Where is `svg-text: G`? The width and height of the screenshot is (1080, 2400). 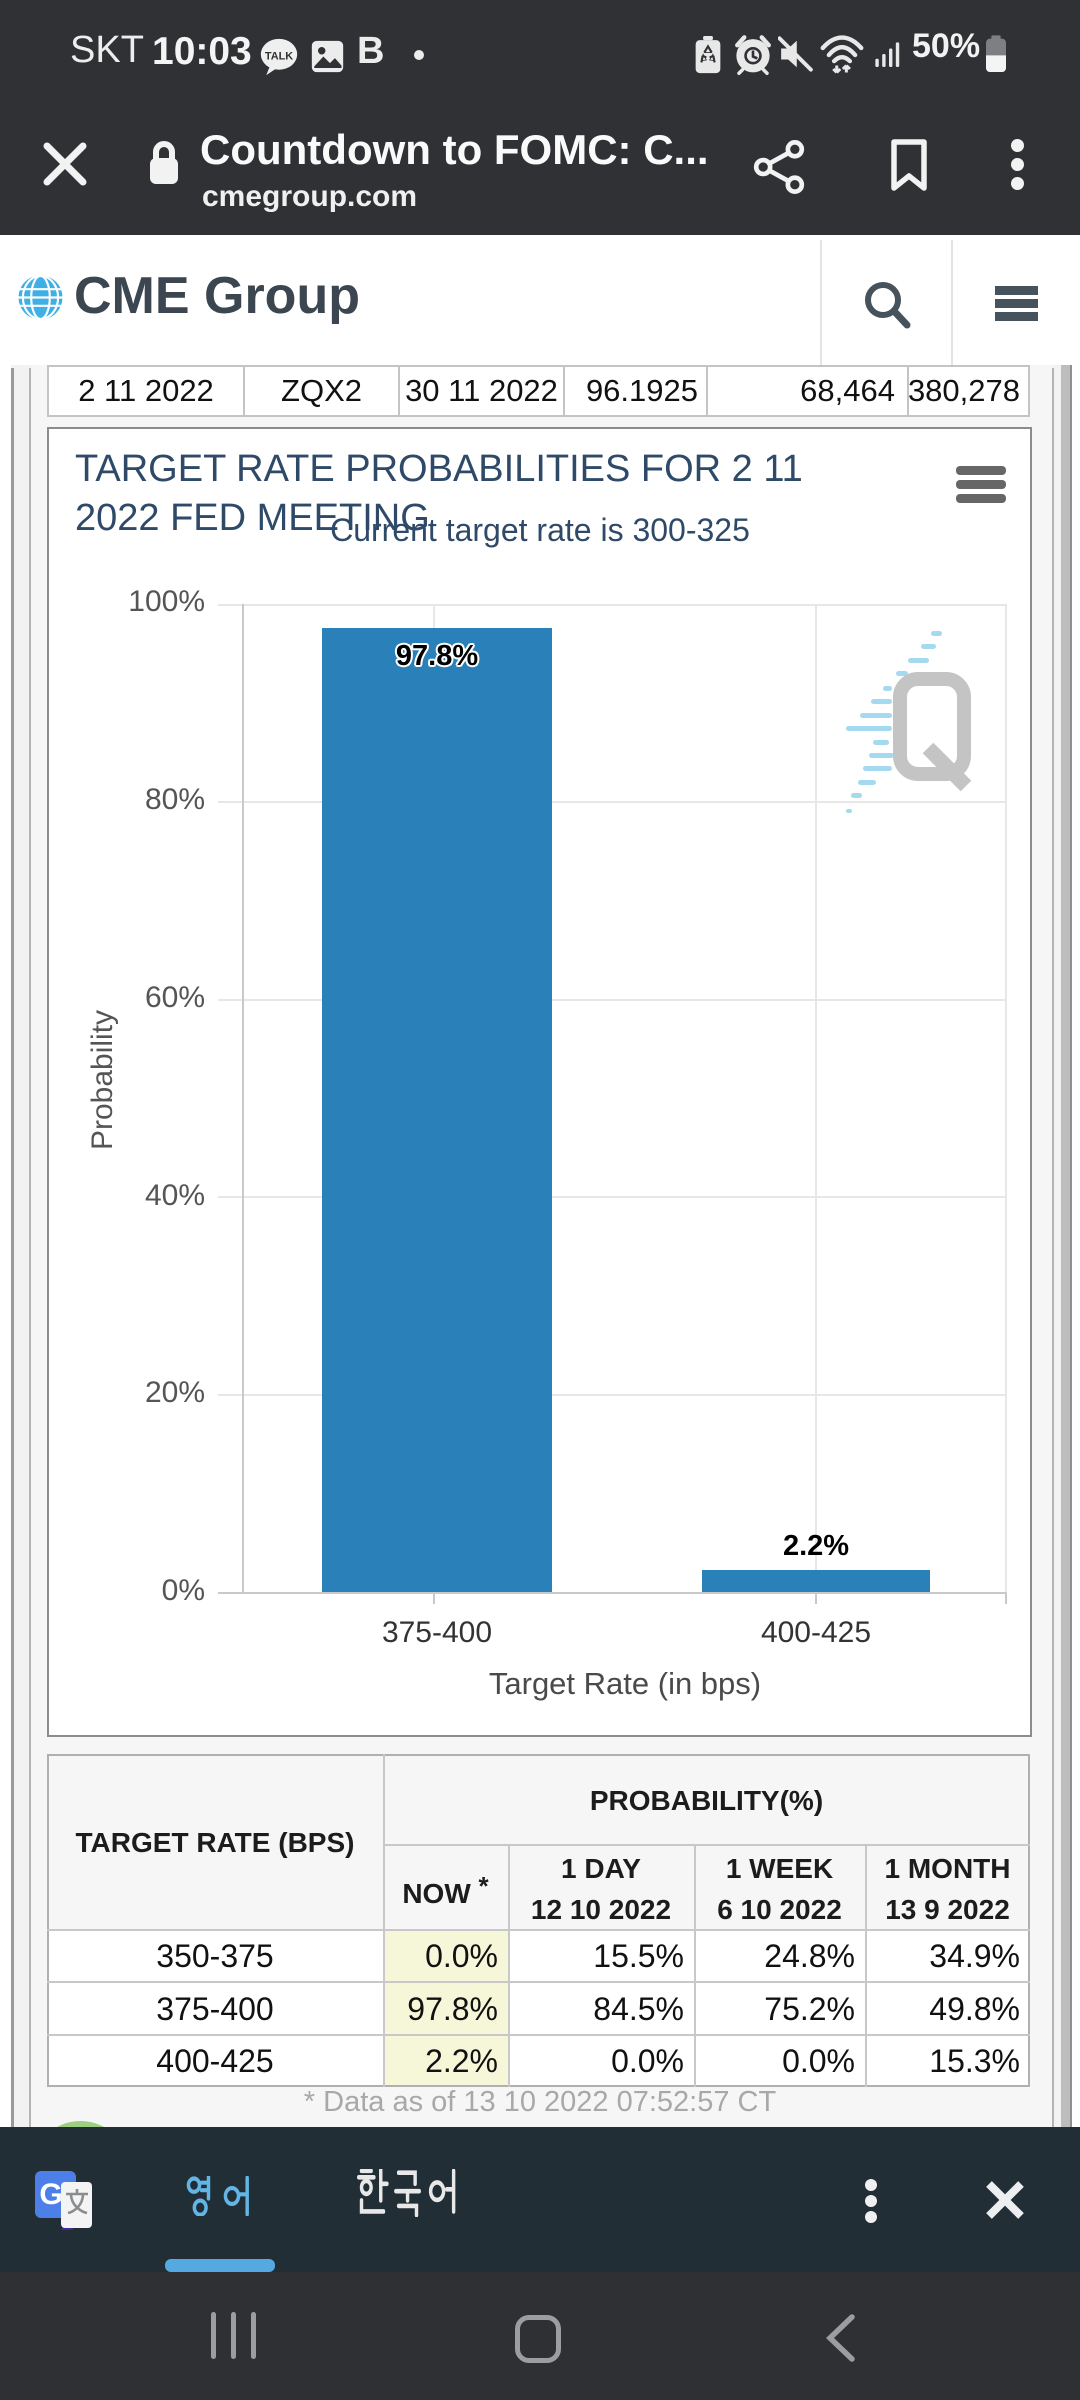
svg-text: G is located at coordinates (50, 2194).